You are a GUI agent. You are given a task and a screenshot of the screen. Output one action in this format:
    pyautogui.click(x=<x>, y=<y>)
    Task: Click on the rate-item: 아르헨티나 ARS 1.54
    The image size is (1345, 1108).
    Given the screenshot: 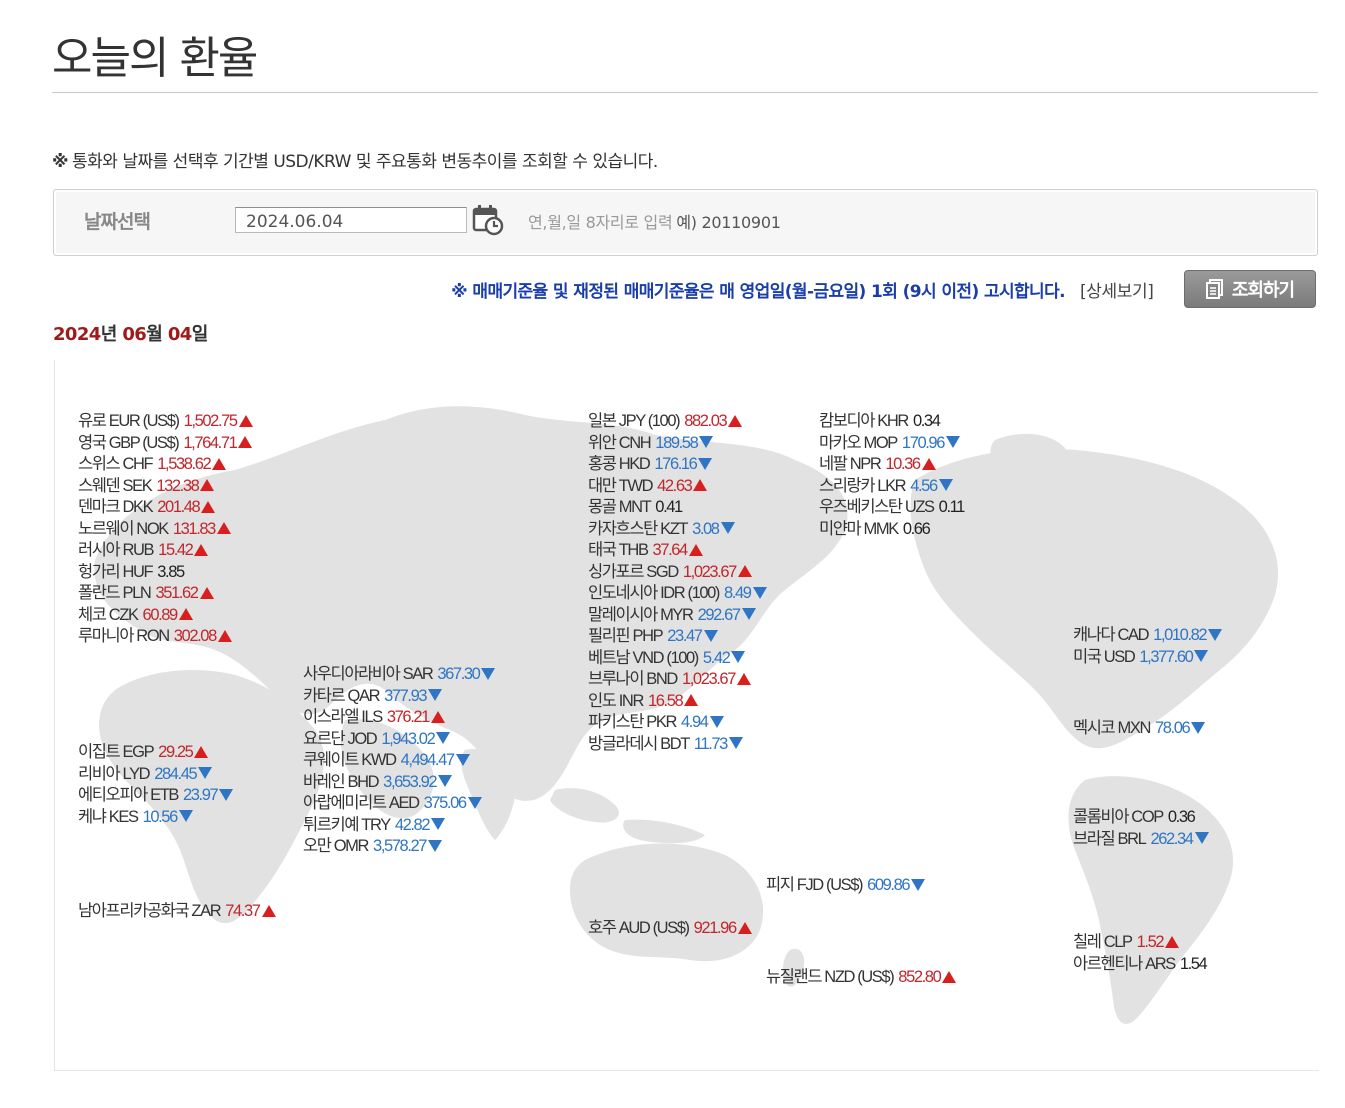 What is the action you would take?
    pyautogui.click(x=1140, y=965)
    